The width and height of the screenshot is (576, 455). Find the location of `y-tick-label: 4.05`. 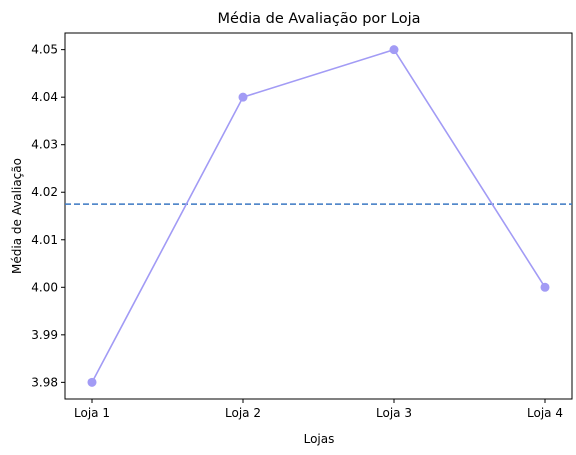

y-tick-label: 4.05 is located at coordinates (44, 50).